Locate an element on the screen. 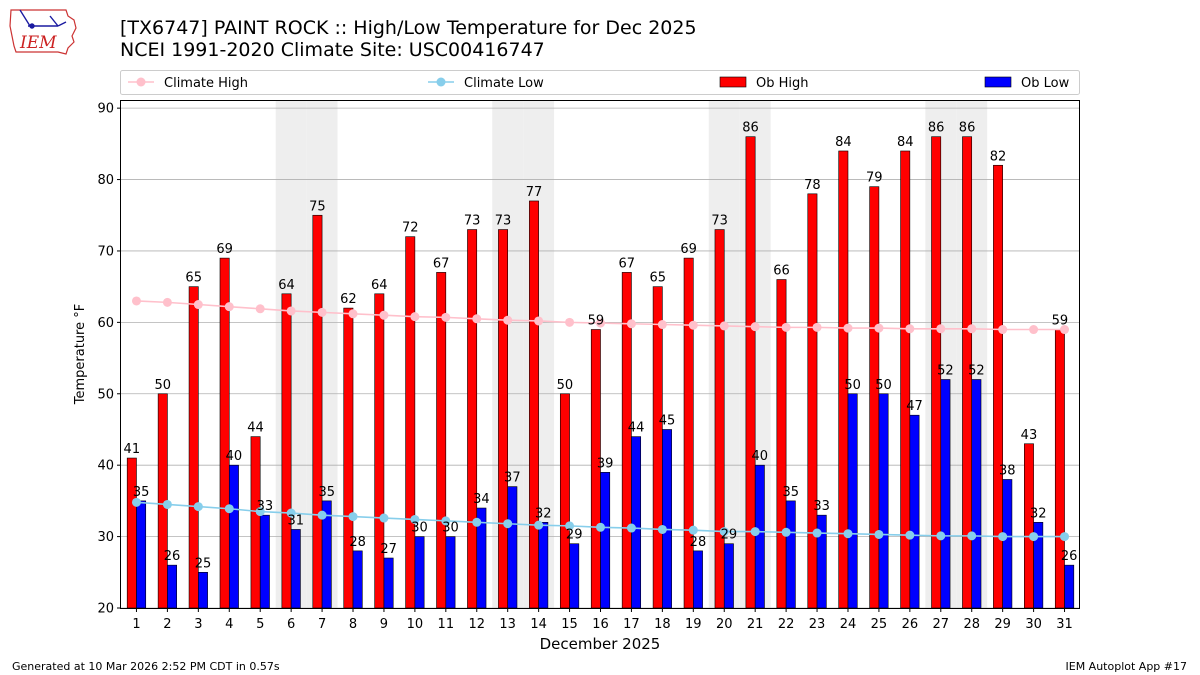 This screenshot has height=675, width=1200. y-tick-label-70: 70 is located at coordinates (105, 251).